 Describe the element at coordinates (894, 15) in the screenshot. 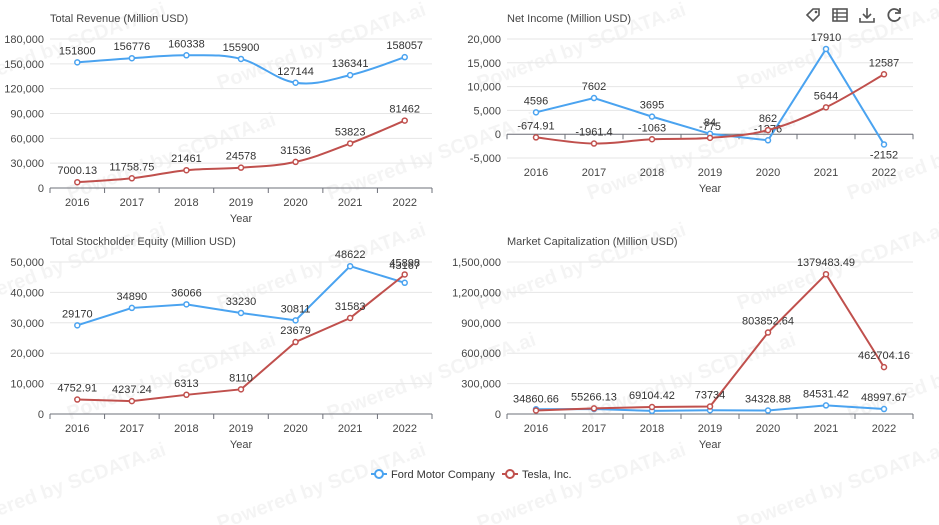

I see `refresh-icon` at that location.